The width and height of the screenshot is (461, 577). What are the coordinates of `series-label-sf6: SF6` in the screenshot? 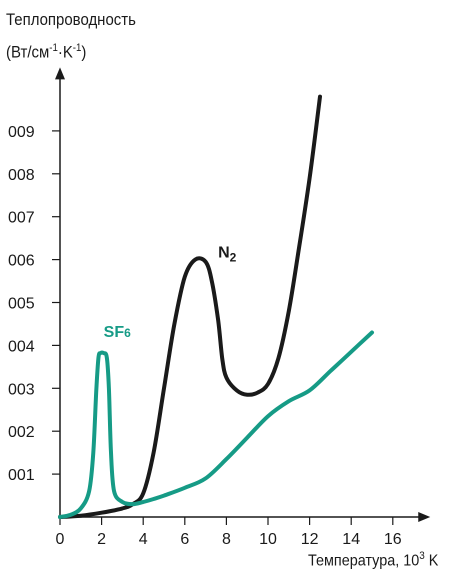 It's located at (117, 332).